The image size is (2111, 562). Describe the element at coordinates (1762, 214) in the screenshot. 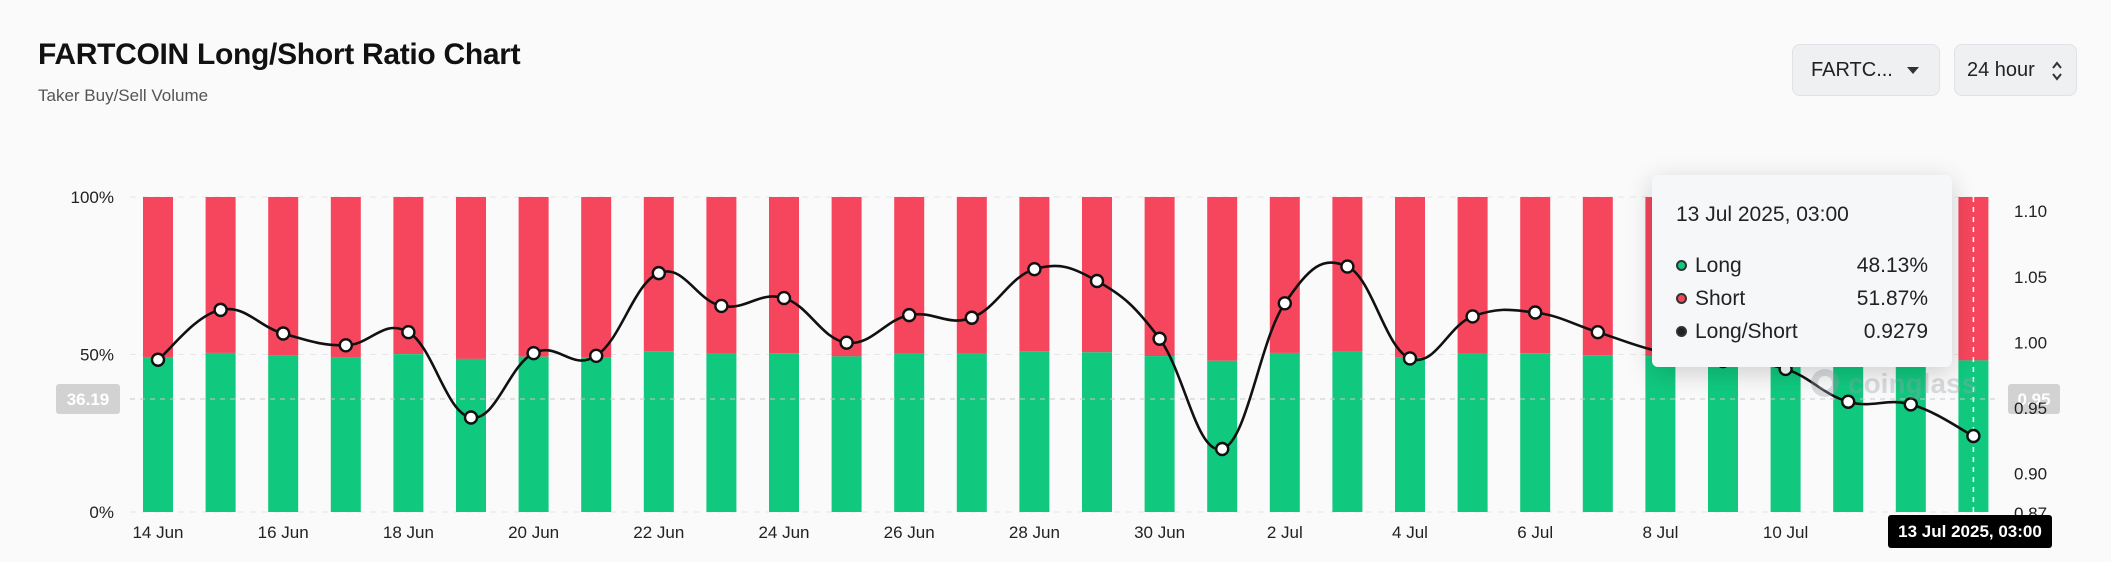

I see `tooltip-date: 13 Jul 2025, 03:00` at that location.